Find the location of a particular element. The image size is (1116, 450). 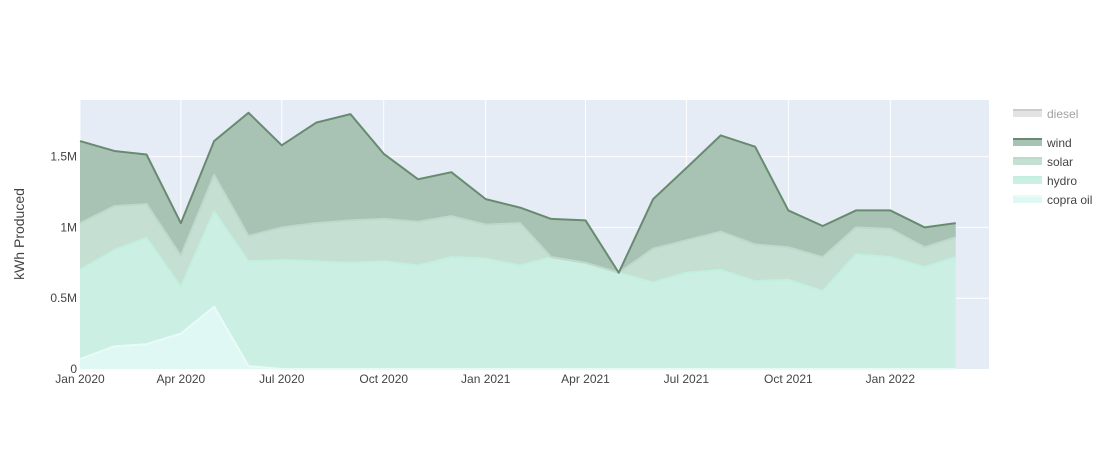

x-tick-label: Jul 2021 is located at coordinates (687, 379).